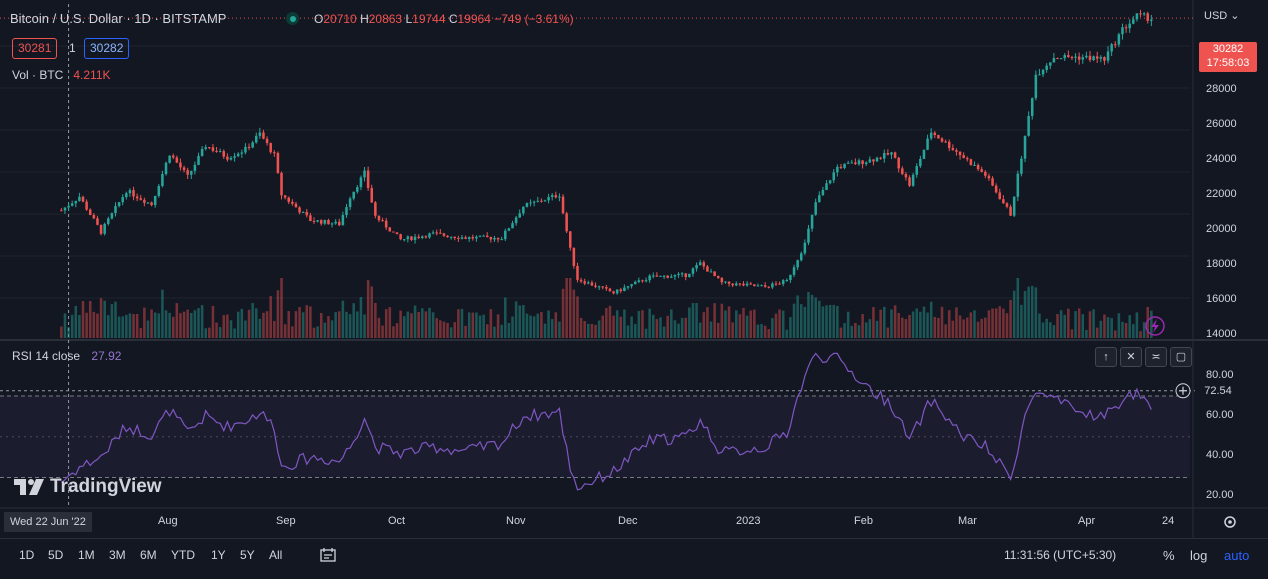  I want to click on tradingview-logo: TradingView, so click(88, 487).